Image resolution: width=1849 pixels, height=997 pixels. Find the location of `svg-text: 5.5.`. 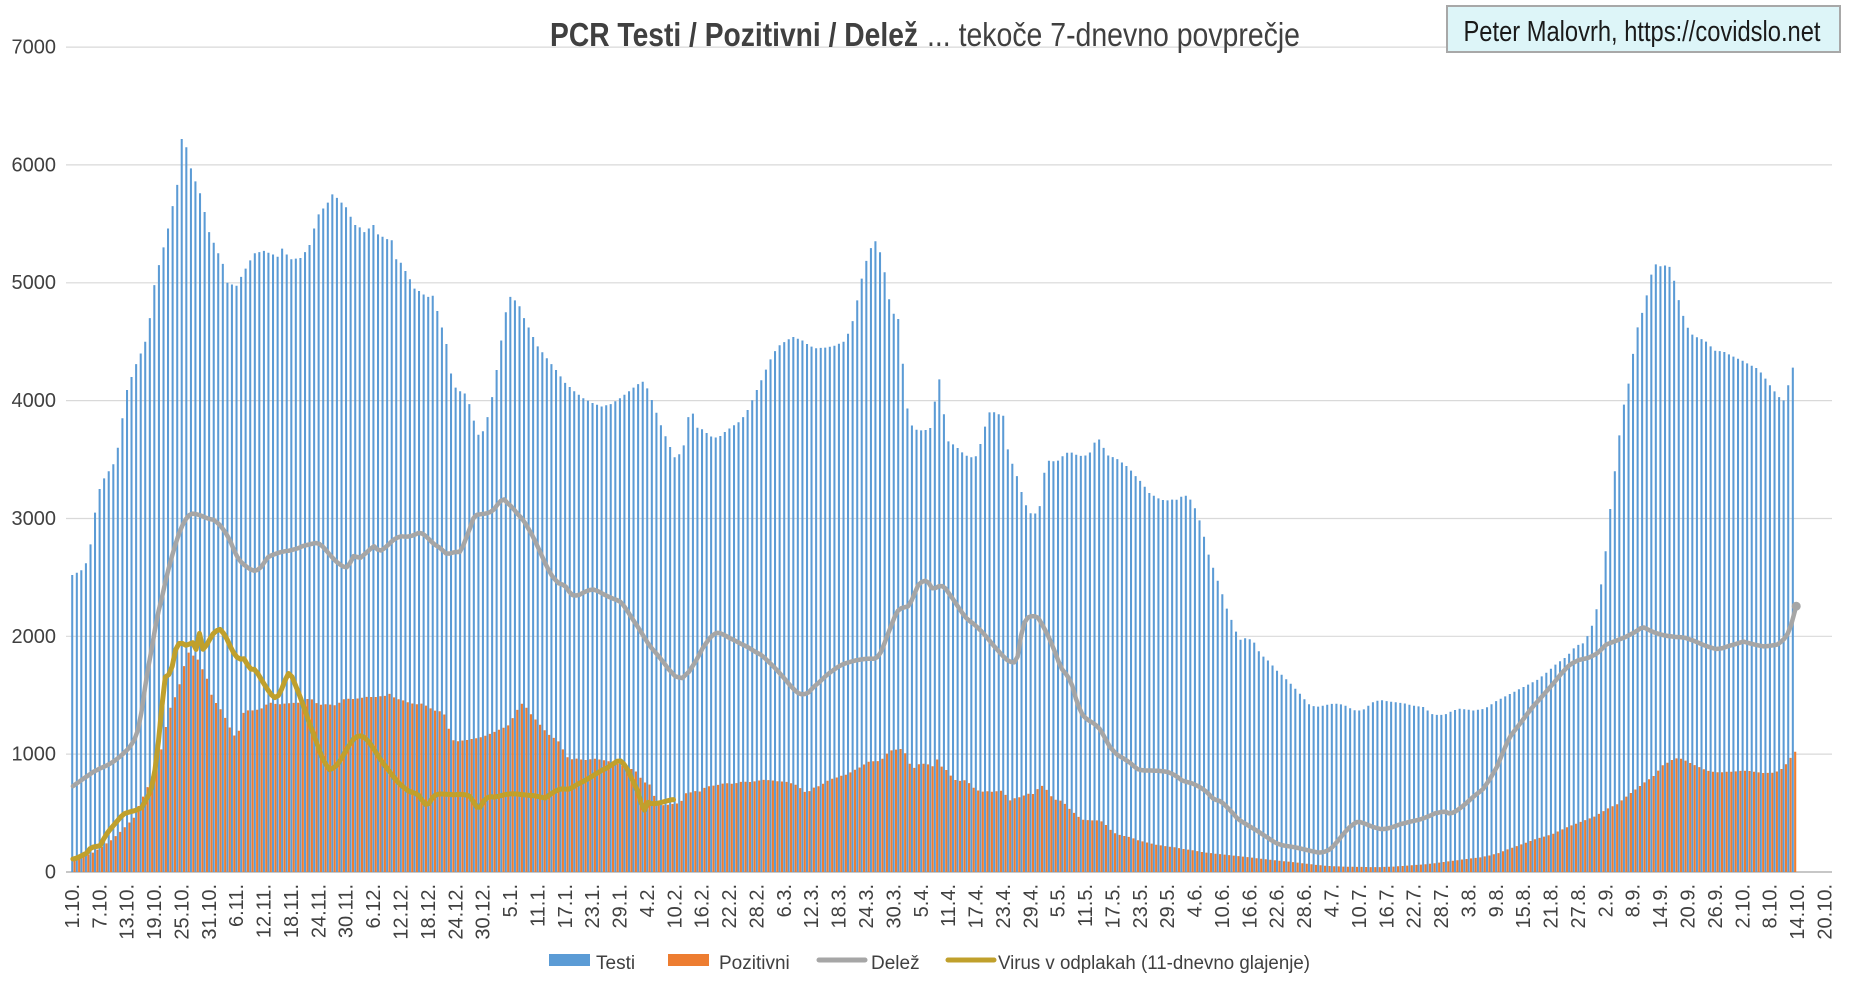

svg-text: 5.5. is located at coordinates (1059, 900).